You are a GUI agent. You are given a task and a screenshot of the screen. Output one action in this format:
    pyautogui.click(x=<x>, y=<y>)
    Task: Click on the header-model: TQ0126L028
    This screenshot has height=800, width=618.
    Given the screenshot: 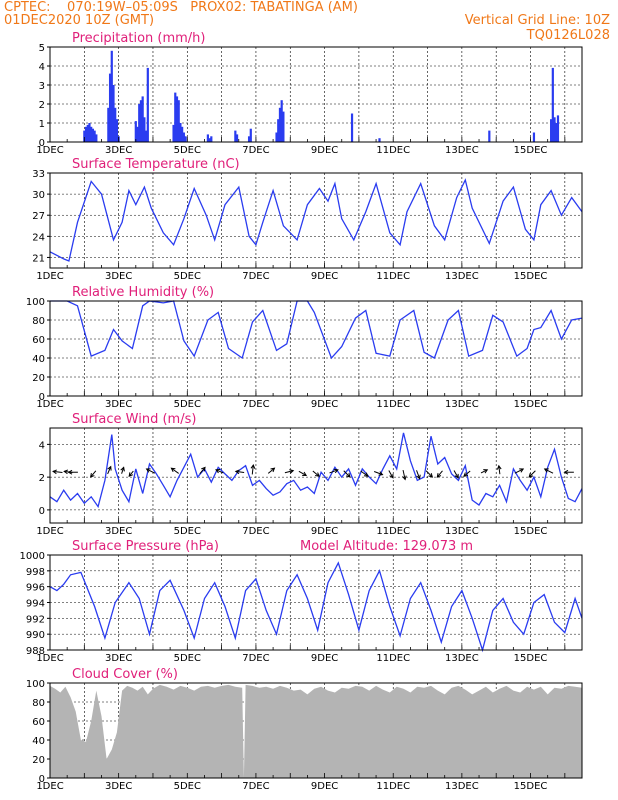 What is the action you would take?
    pyautogui.click(x=568, y=35)
    